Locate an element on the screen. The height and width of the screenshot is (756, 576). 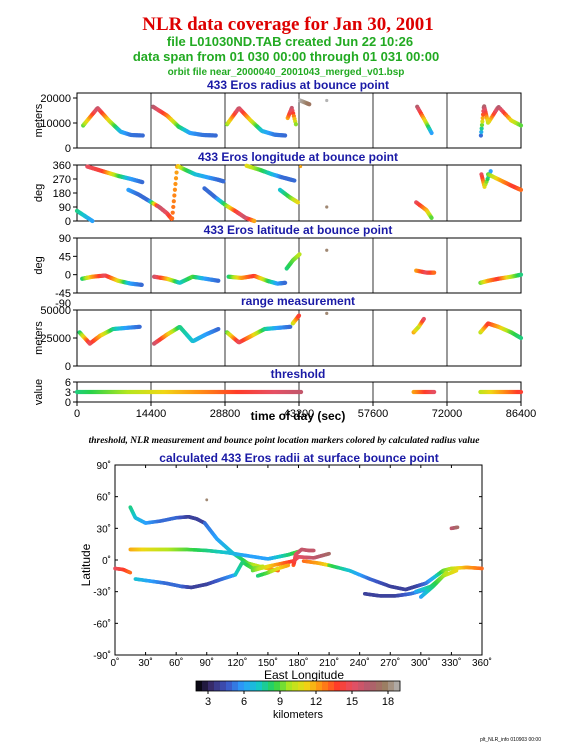
map-y-tick-label: 60˚ is located at coordinates (104, 498).